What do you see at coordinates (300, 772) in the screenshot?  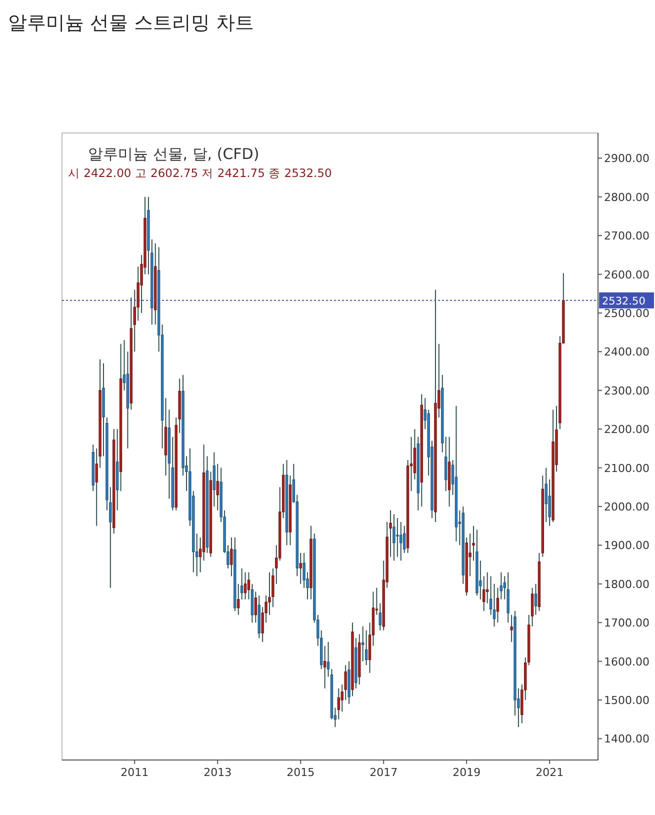 I see `x-tick-label: 2015` at bounding box center [300, 772].